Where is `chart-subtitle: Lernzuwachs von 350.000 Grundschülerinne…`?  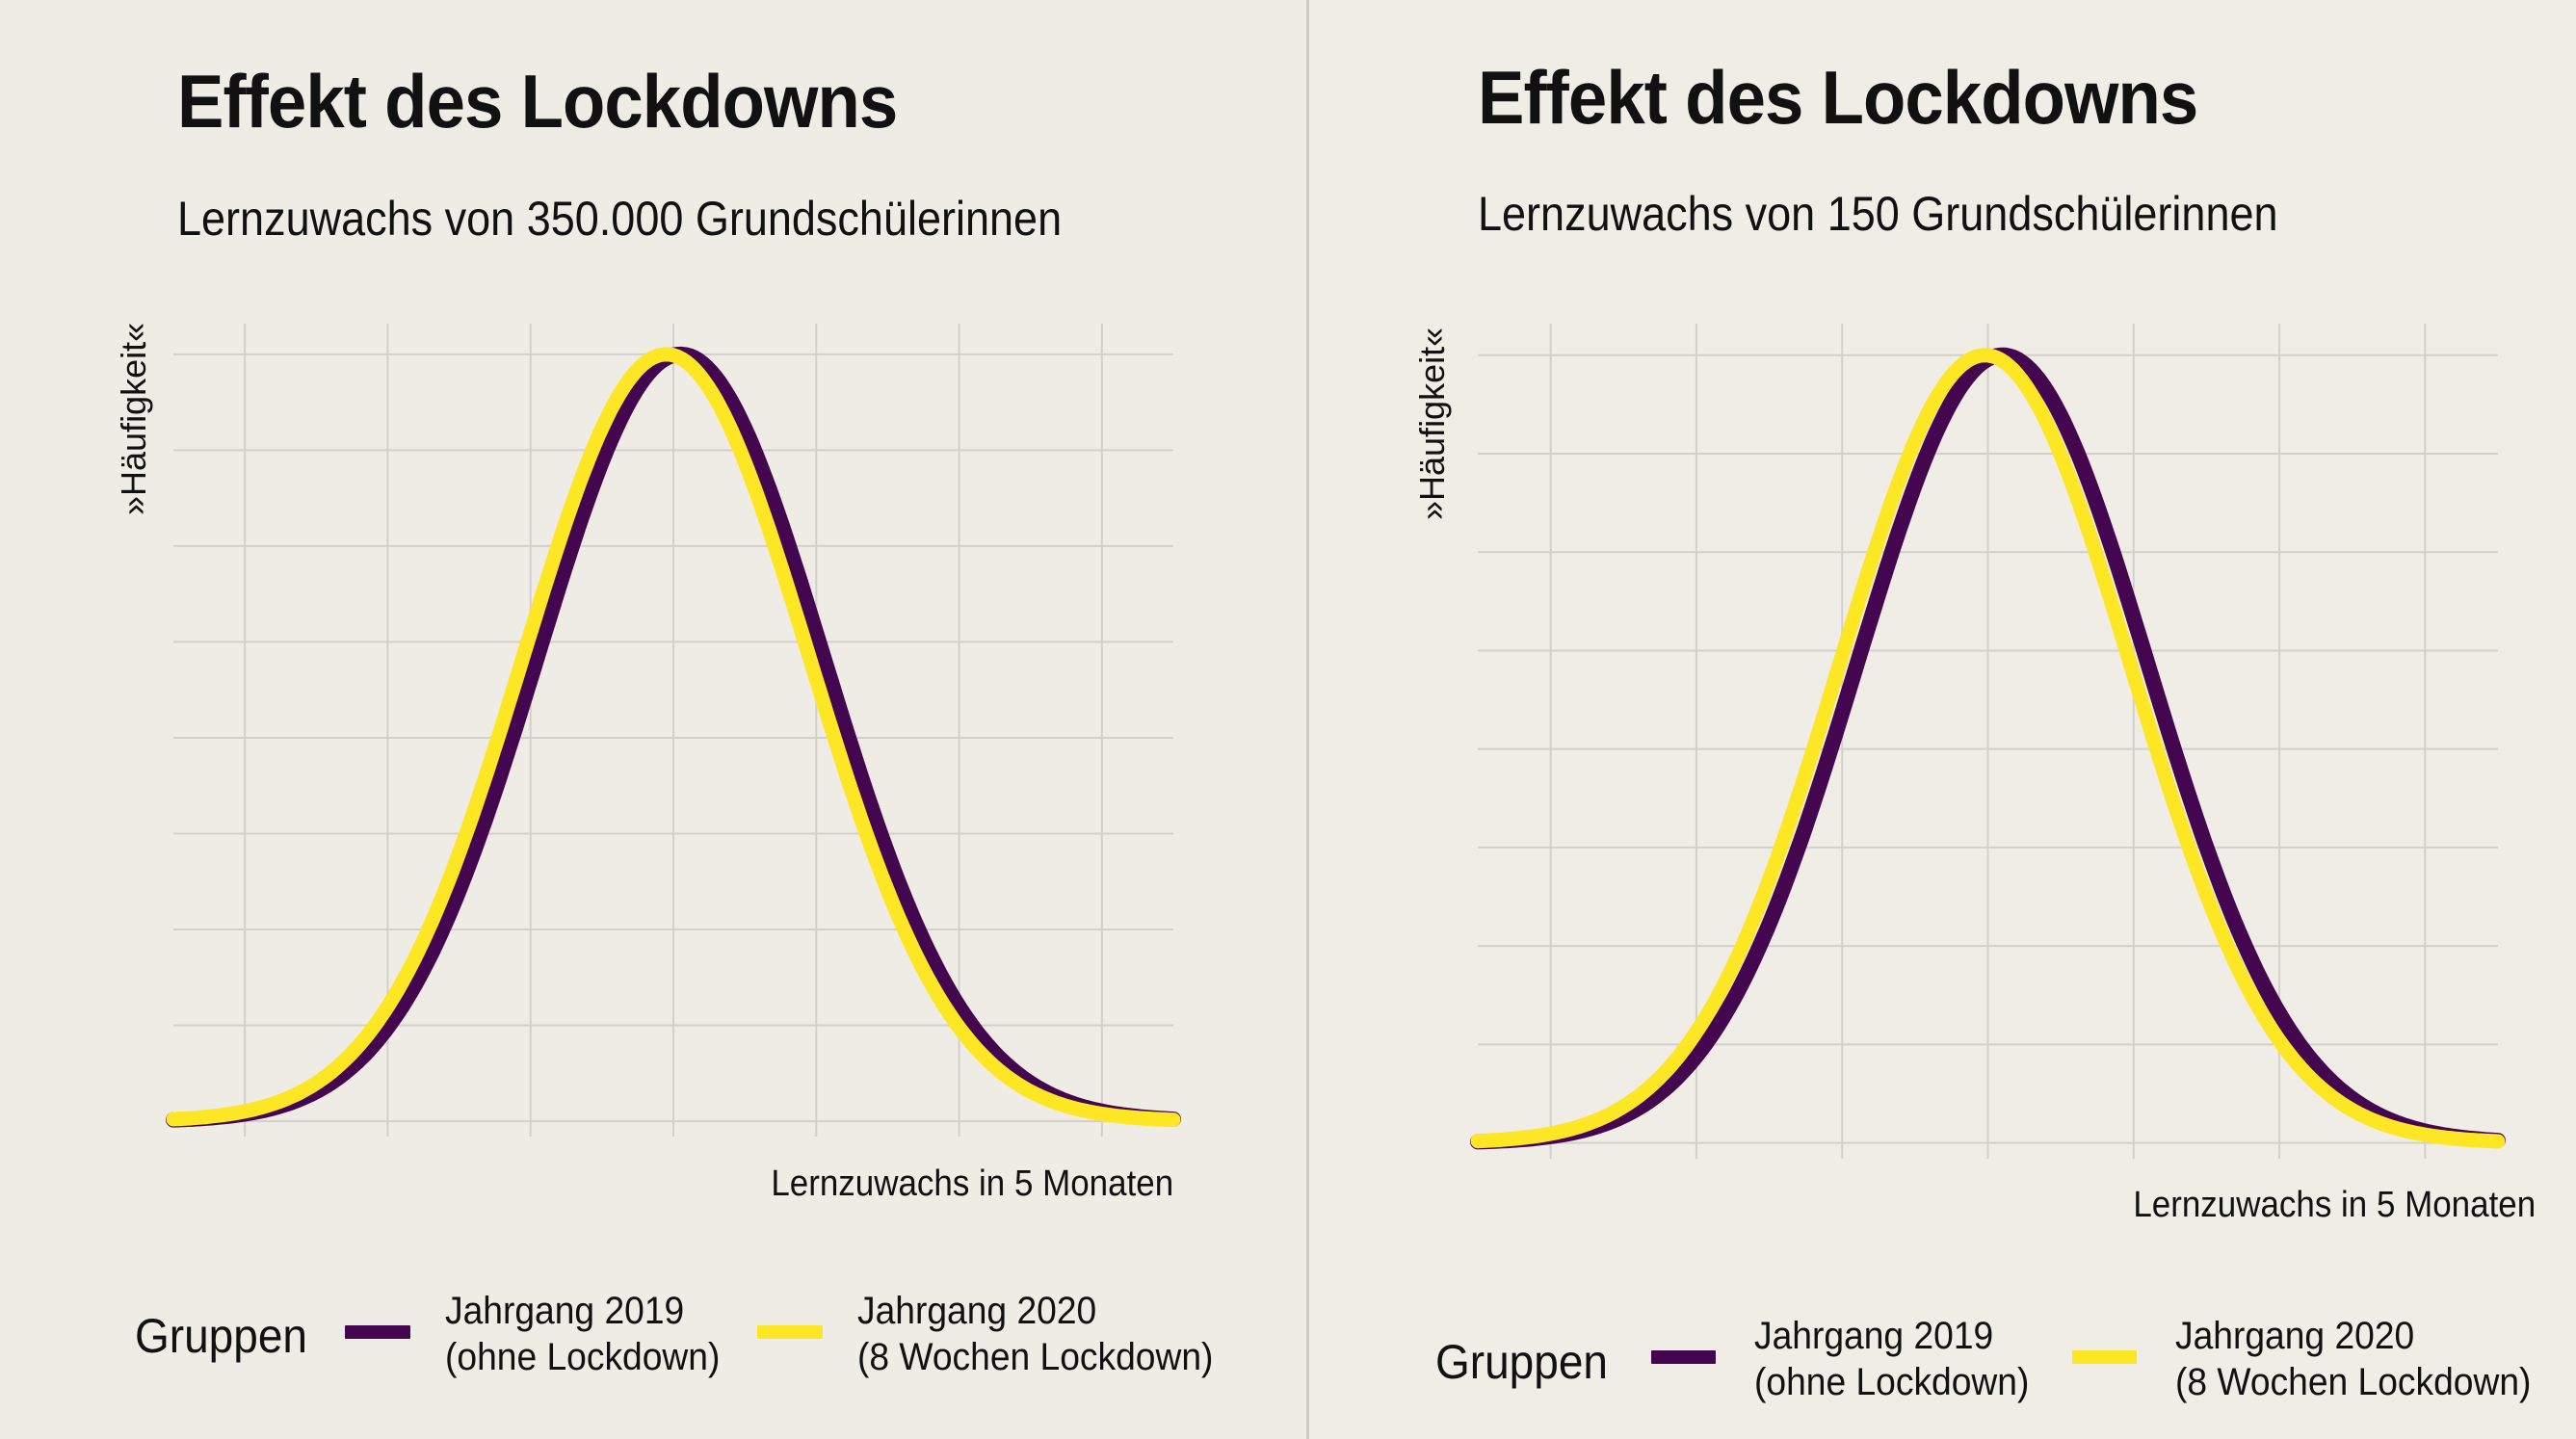 chart-subtitle: Lernzuwachs von 350.000 Grundschülerinne… is located at coordinates (620, 219).